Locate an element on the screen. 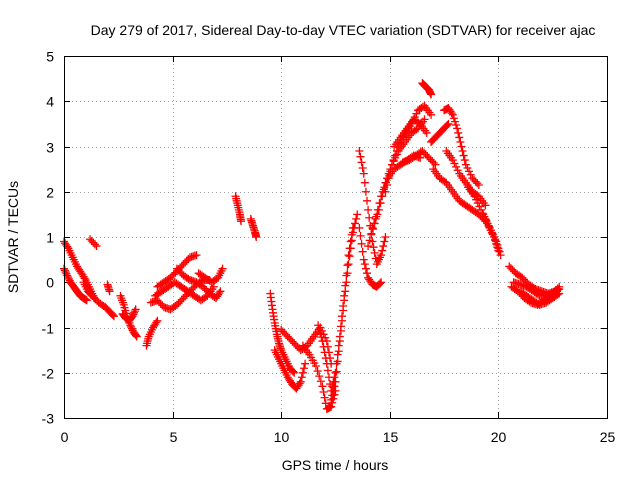  x-tick-label: 0 is located at coordinates (65, 437).